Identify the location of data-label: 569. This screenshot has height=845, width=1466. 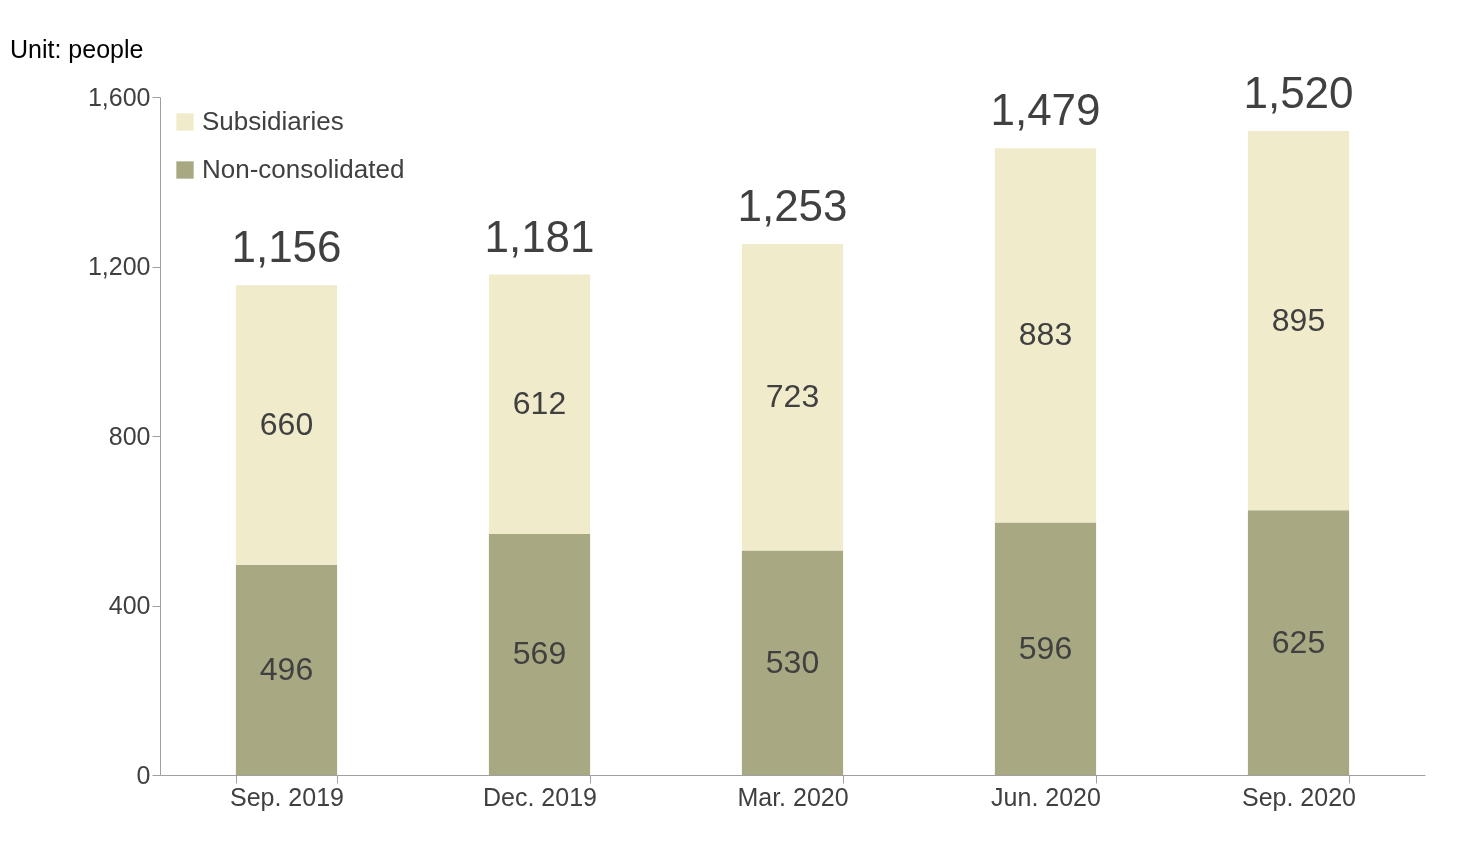
(539, 653).